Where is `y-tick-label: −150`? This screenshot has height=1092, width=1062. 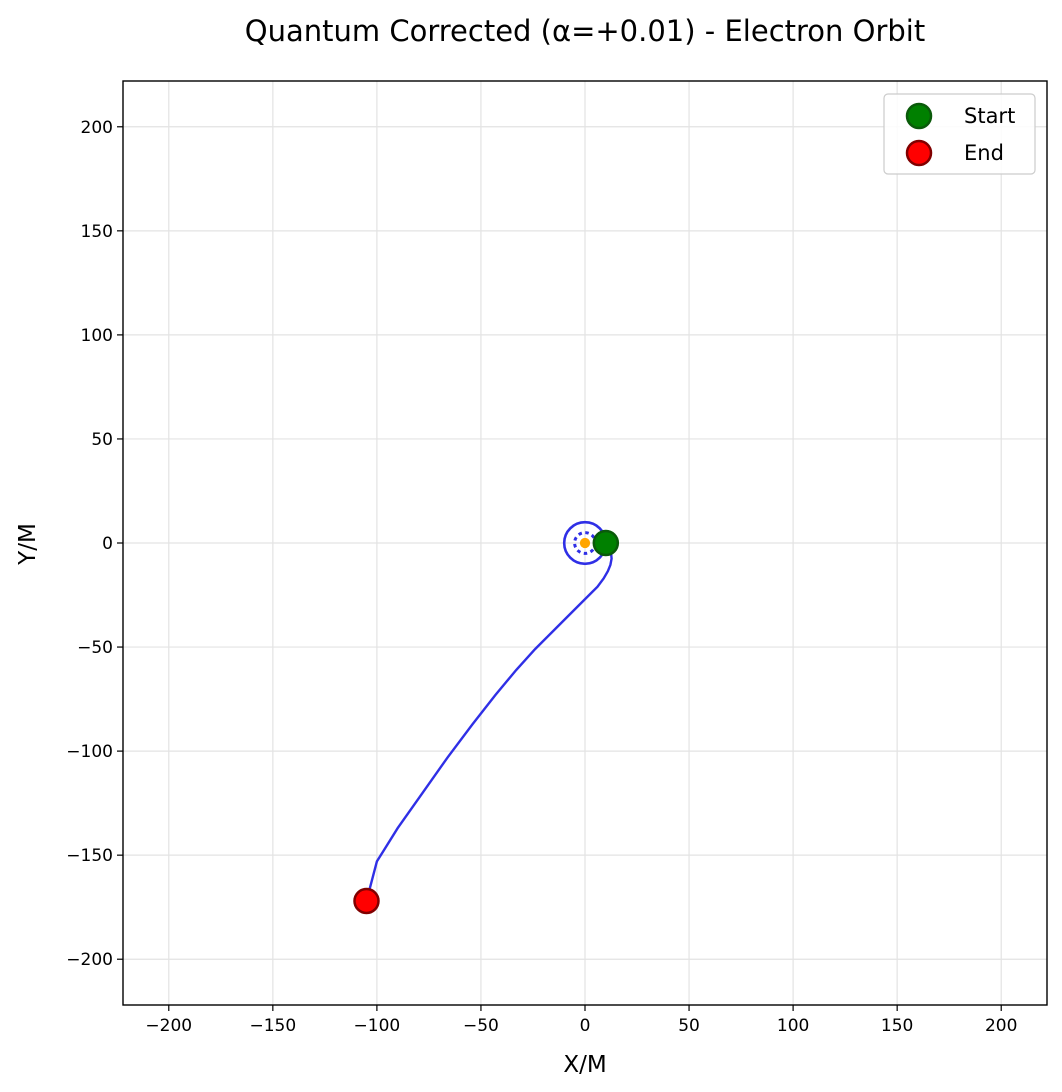 y-tick-label: −150 is located at coordinates (89, 856).